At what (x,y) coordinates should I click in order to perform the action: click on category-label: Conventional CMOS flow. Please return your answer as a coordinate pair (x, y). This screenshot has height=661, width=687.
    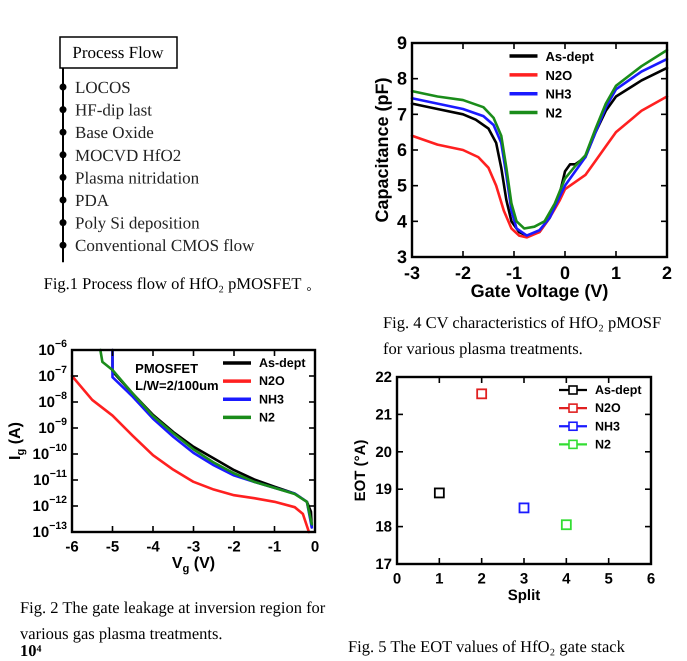
    Looking at the image, I should click on (165, 245).